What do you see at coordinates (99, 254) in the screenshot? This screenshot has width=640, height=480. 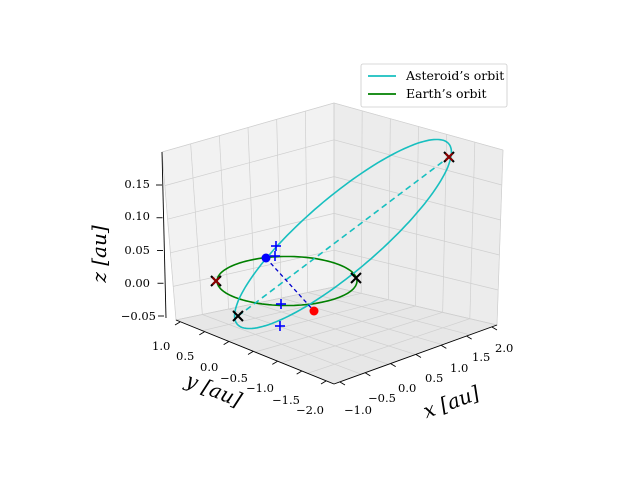 I see `z-axis-label: z [au]` at bounding box center [99, 254].